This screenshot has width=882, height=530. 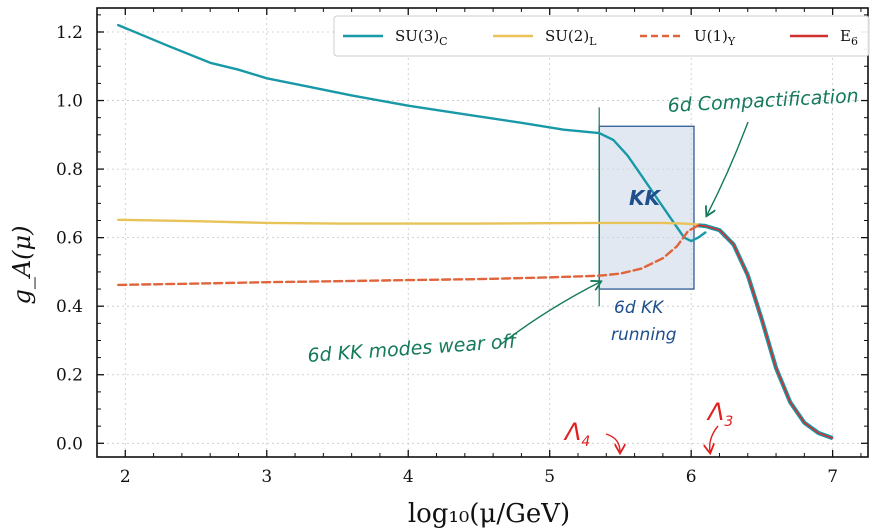 I want to click on legend-label-u1: U(1)Y, so click(x=715, y=37).